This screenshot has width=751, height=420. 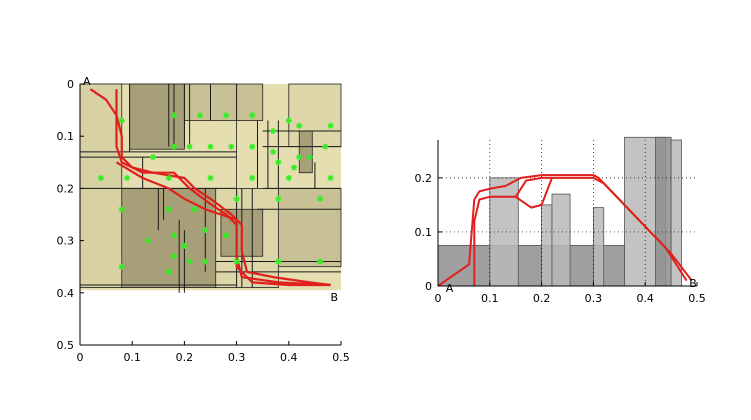 What do you see at coordinates (645, 298) in the screenshot?
I see `profile-x-tick-label: 0.4` at bounding box center [645, 298].